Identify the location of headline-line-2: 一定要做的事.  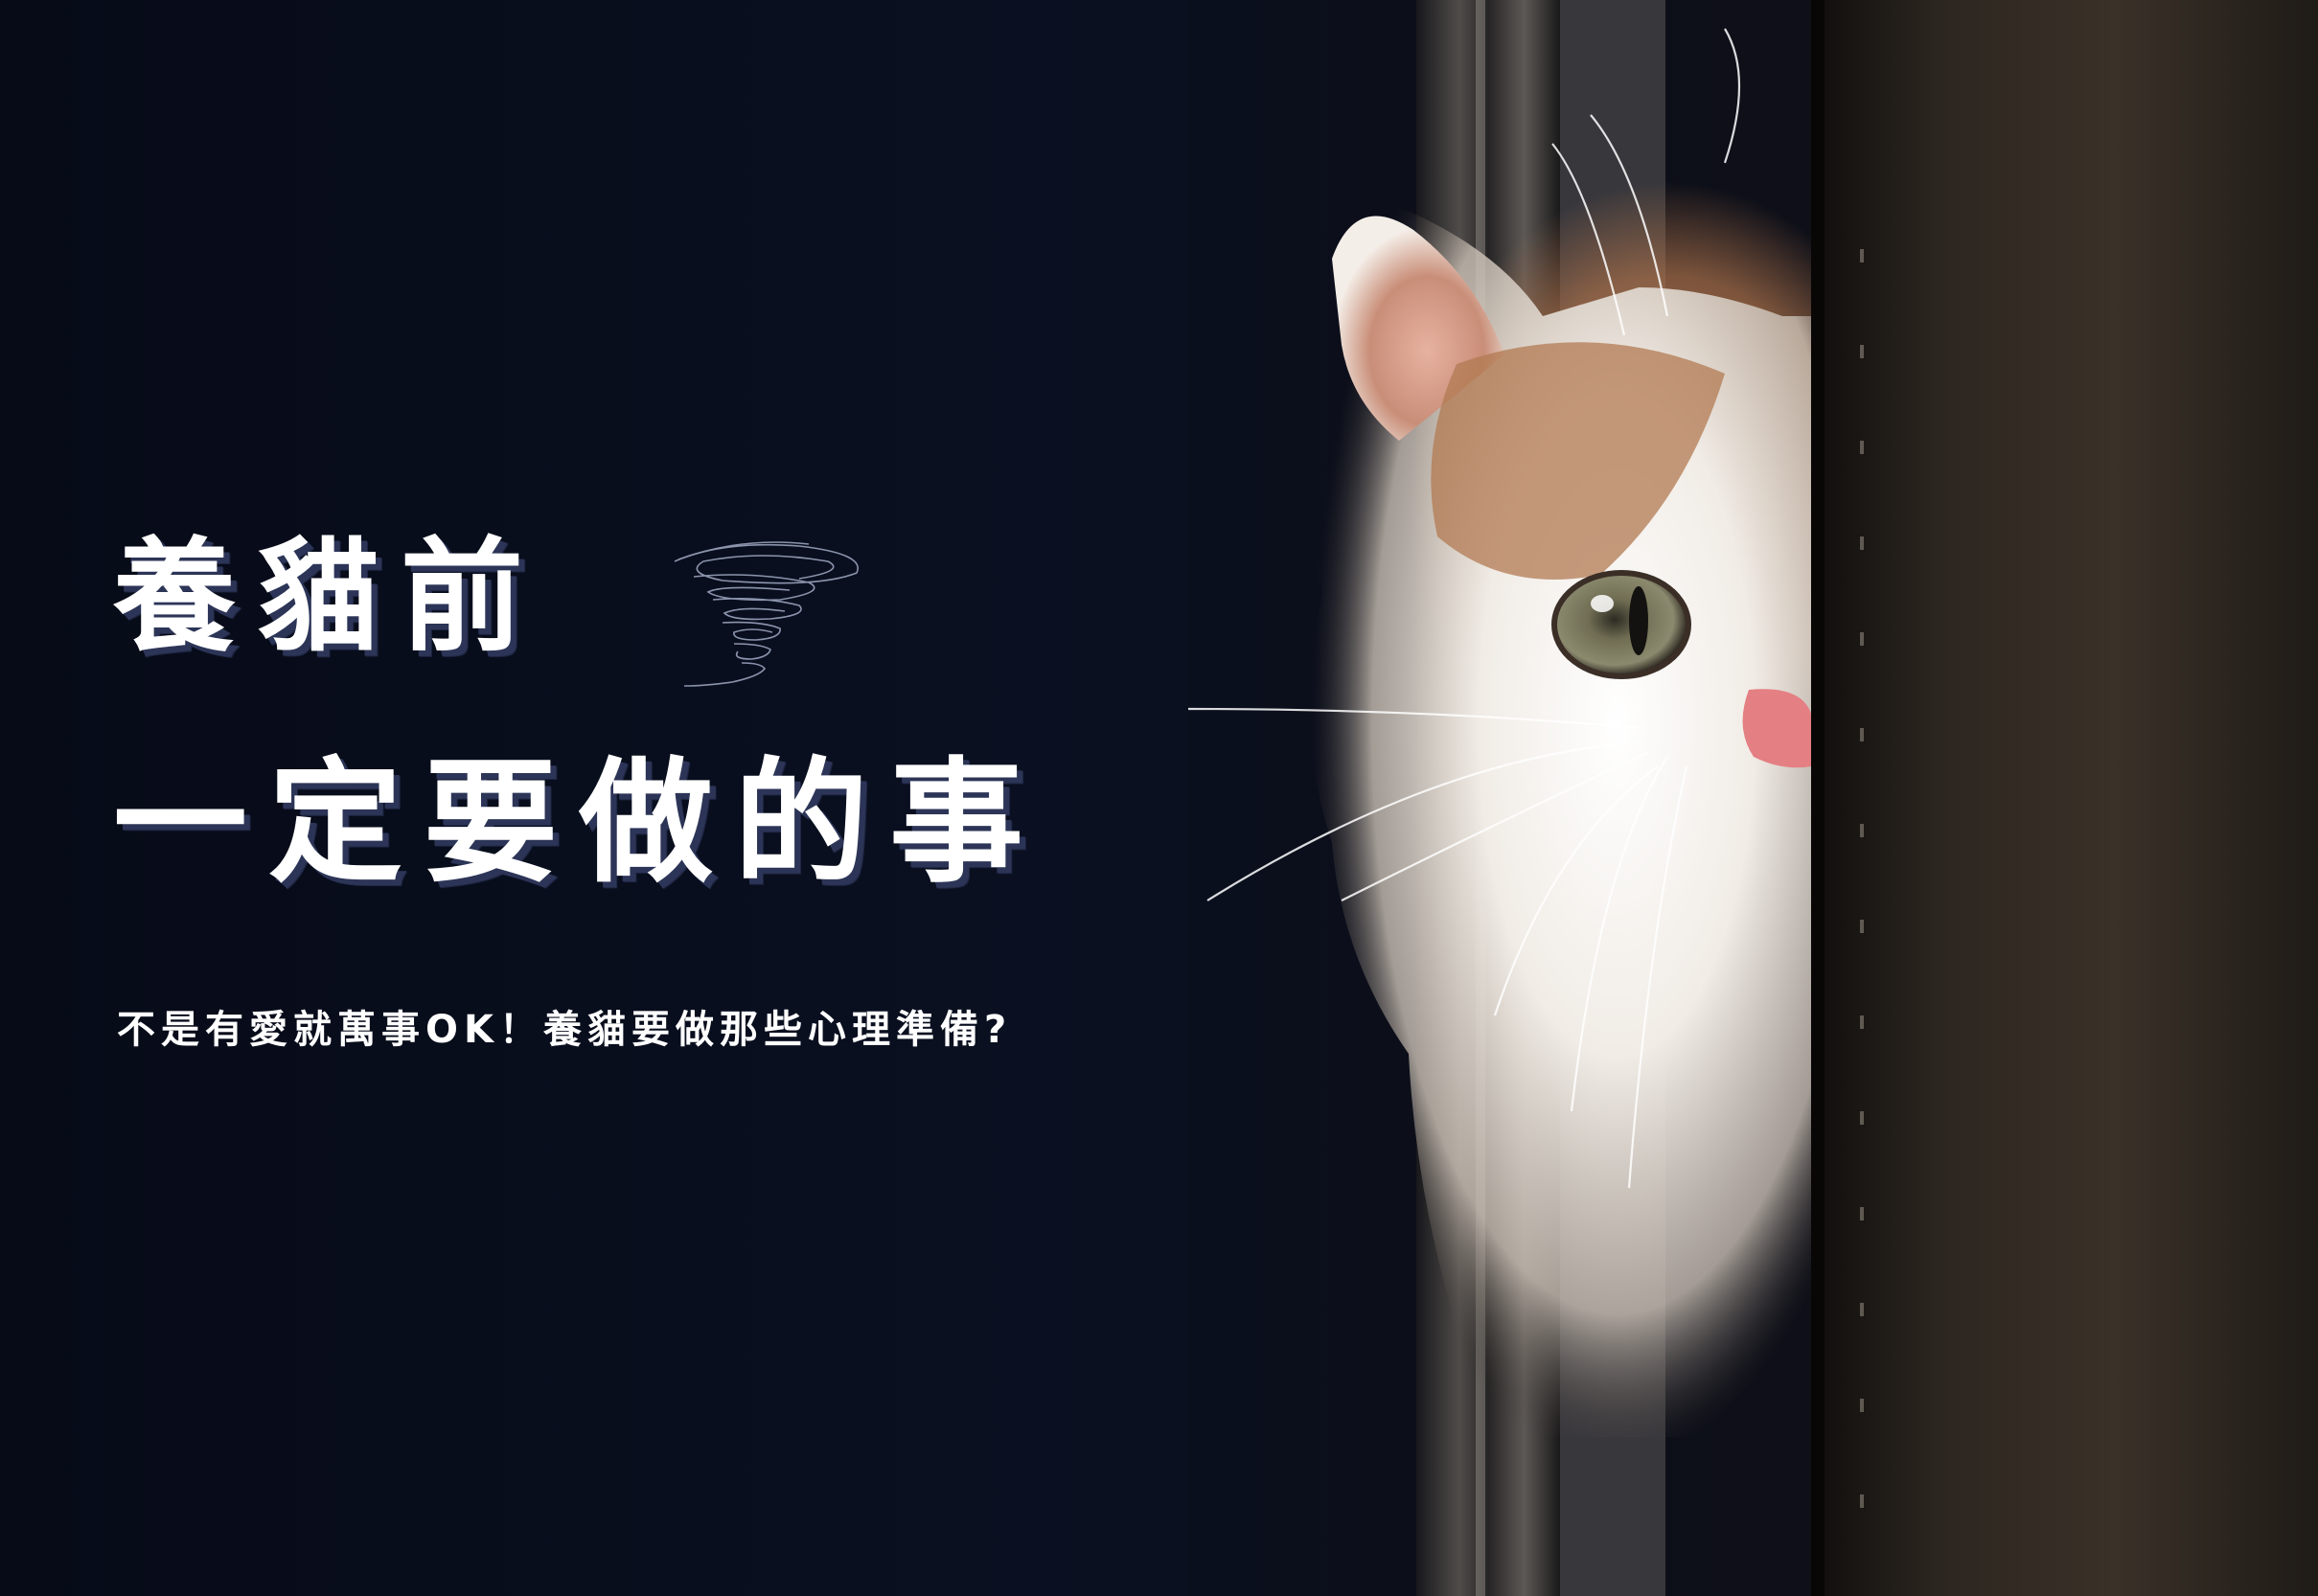
(579, 823).